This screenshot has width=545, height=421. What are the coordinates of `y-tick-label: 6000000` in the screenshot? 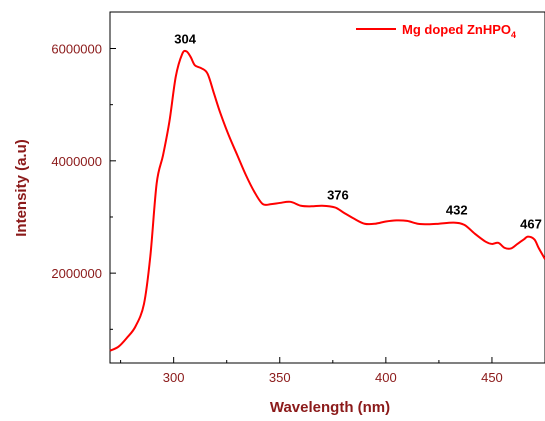 It's located at (76, 49).